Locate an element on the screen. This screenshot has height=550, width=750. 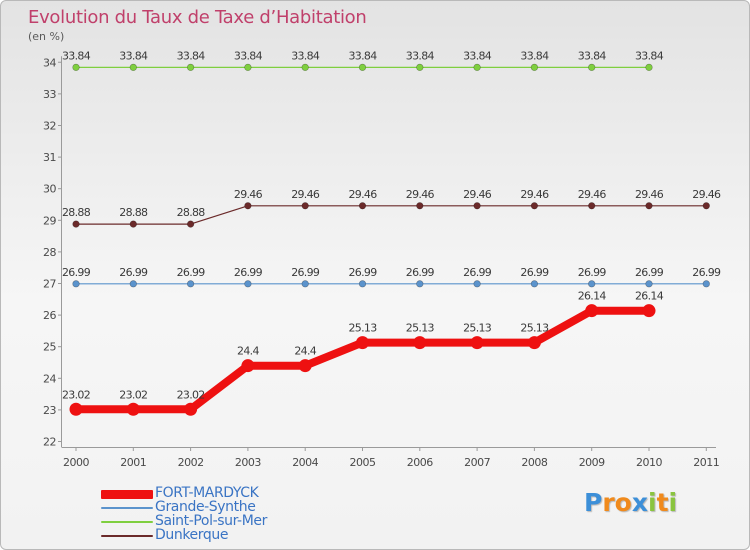
legend-label: Grande-Synthe is located at coordinates (205, 507).